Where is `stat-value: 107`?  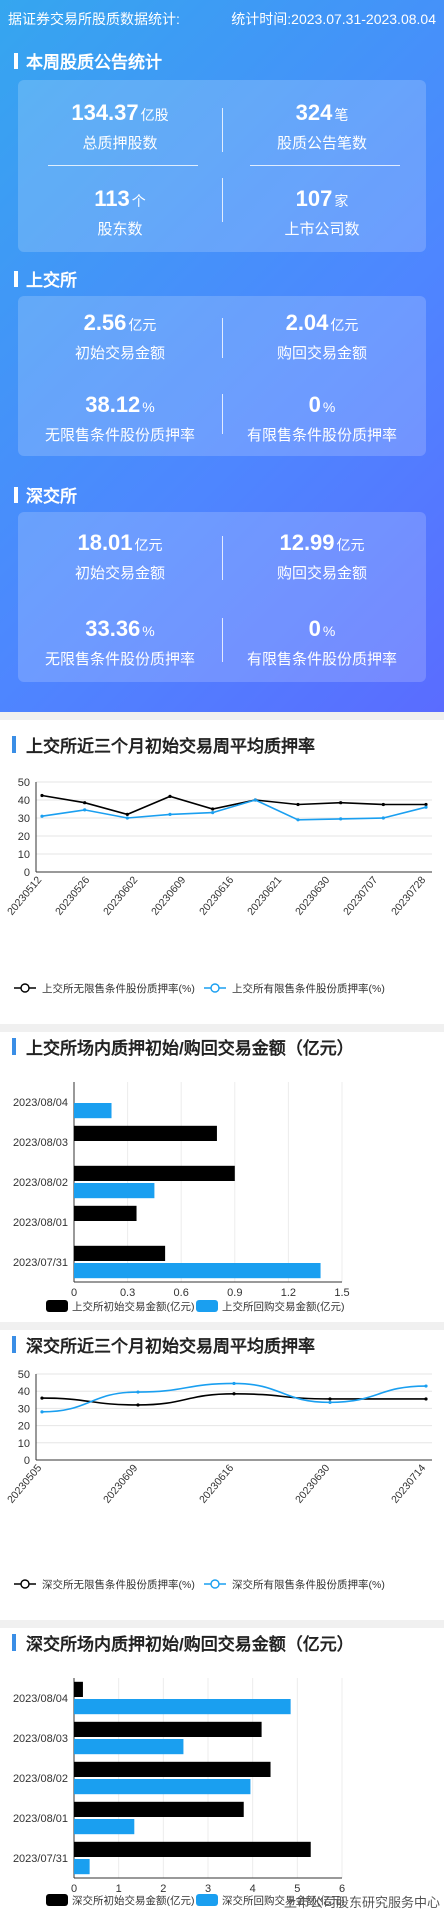 stat-value: 107 is located at coordinates (314, 198).